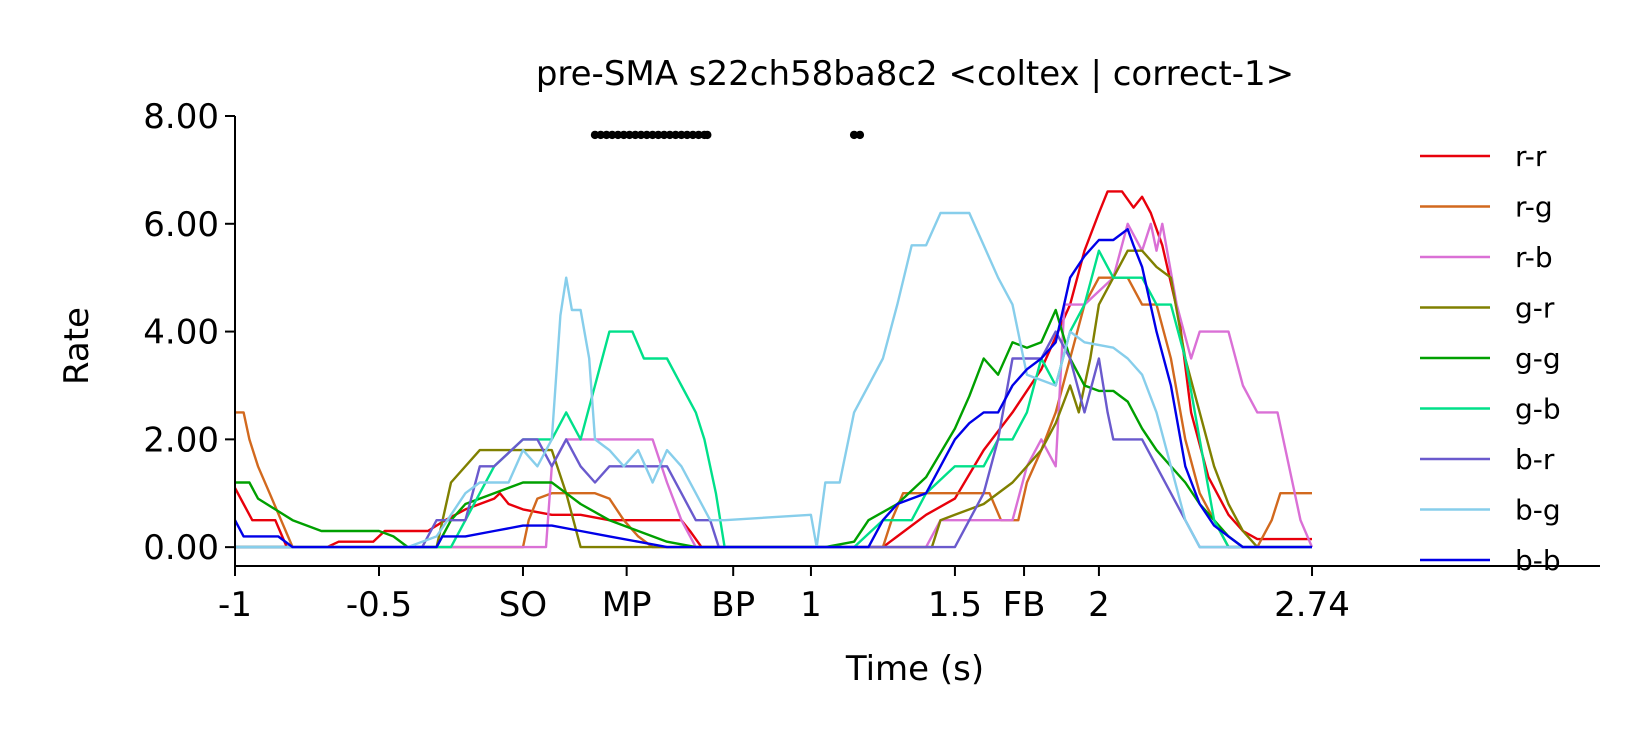 The width and height of the screenshot is (1650, 750). Describe the element at coordinates (1535, 459) in the screenshot. I see `legend-label-b-r: b-r` at that location.